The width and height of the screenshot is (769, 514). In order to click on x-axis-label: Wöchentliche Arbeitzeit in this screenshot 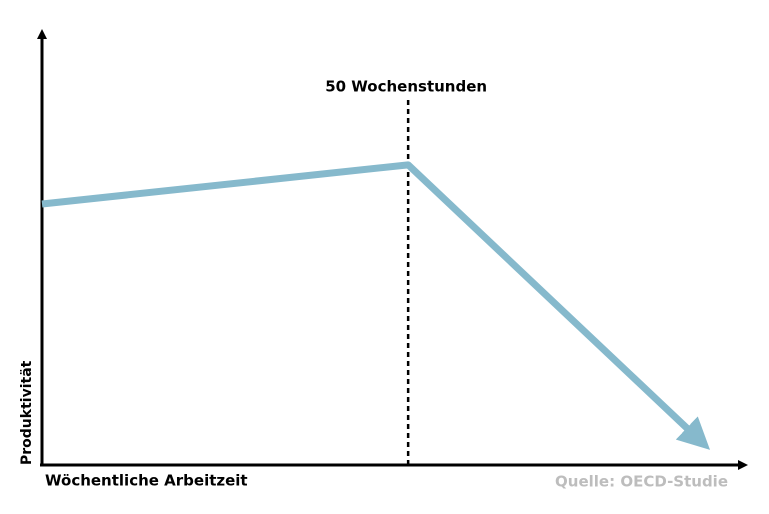, I will do `click(146, 481)`.